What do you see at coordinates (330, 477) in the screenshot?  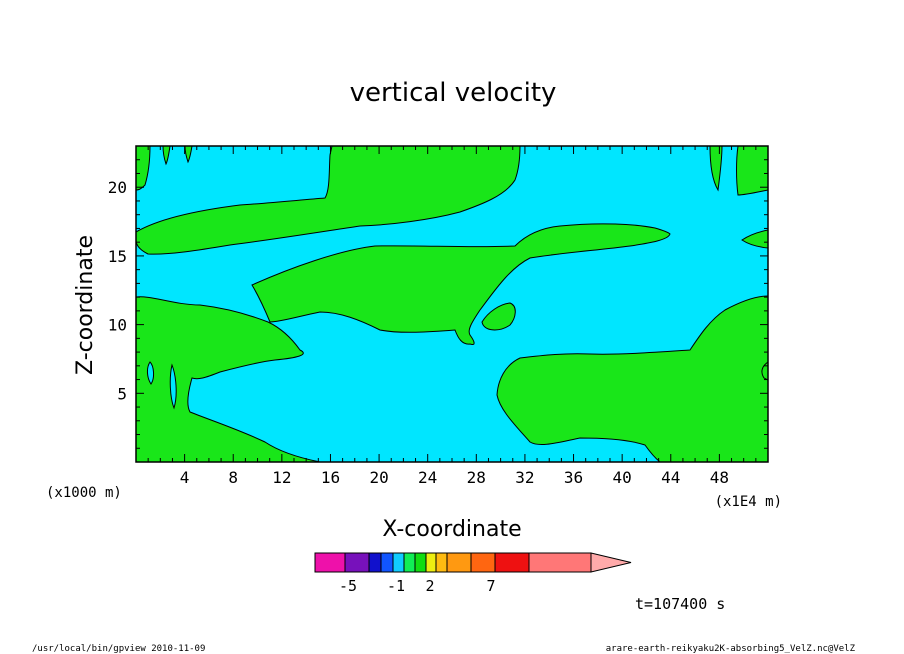 I see `x-tick-label: 16` at bounding box center [330, 477].